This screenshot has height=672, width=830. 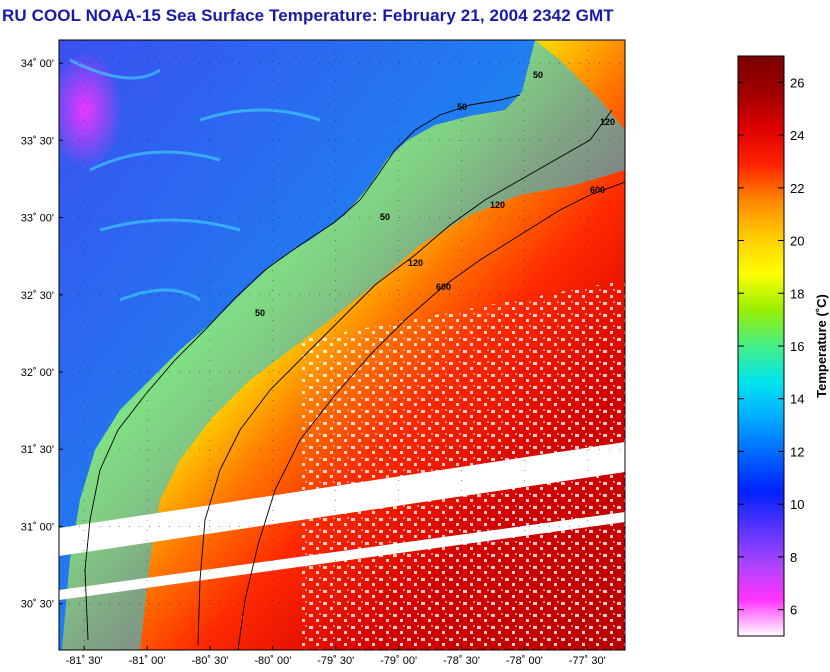 I want to click on lat-label: 32˚ 00', so click(x=37, y=373).